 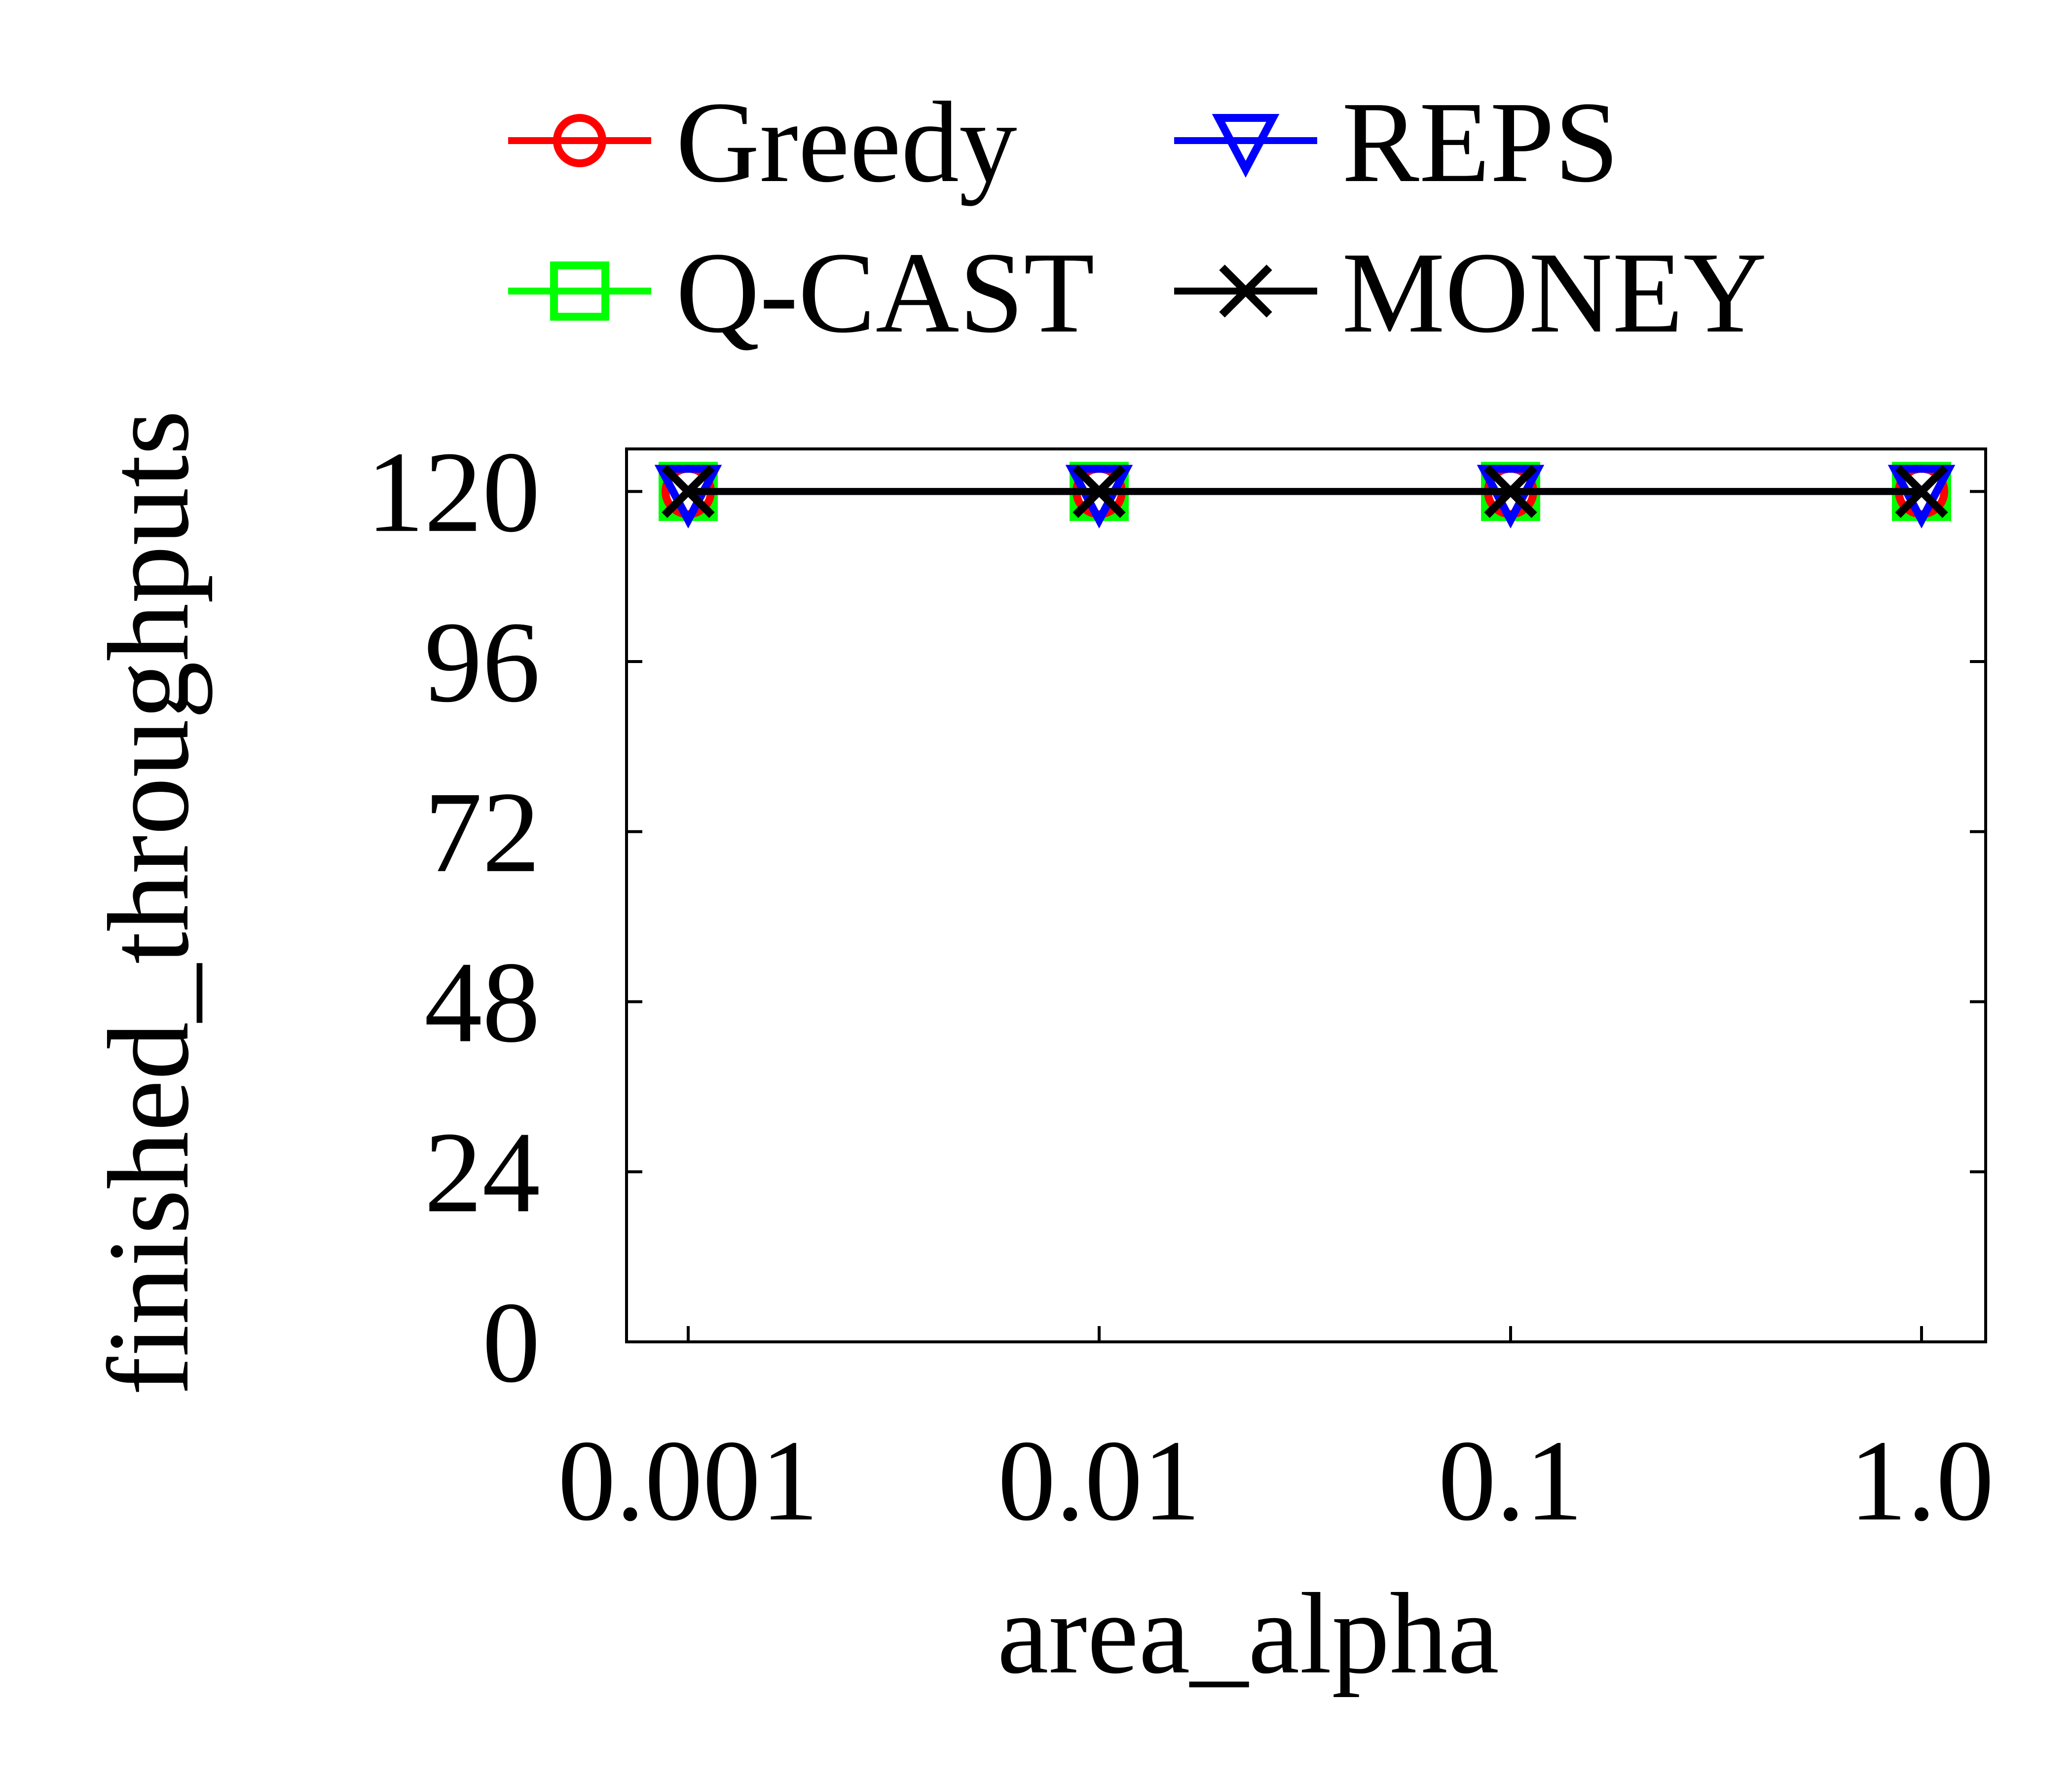 What do you see at coordinates (482, 662) in the screenshot?
I see `y-tick-label: 96` at bounding box center [482, 662].